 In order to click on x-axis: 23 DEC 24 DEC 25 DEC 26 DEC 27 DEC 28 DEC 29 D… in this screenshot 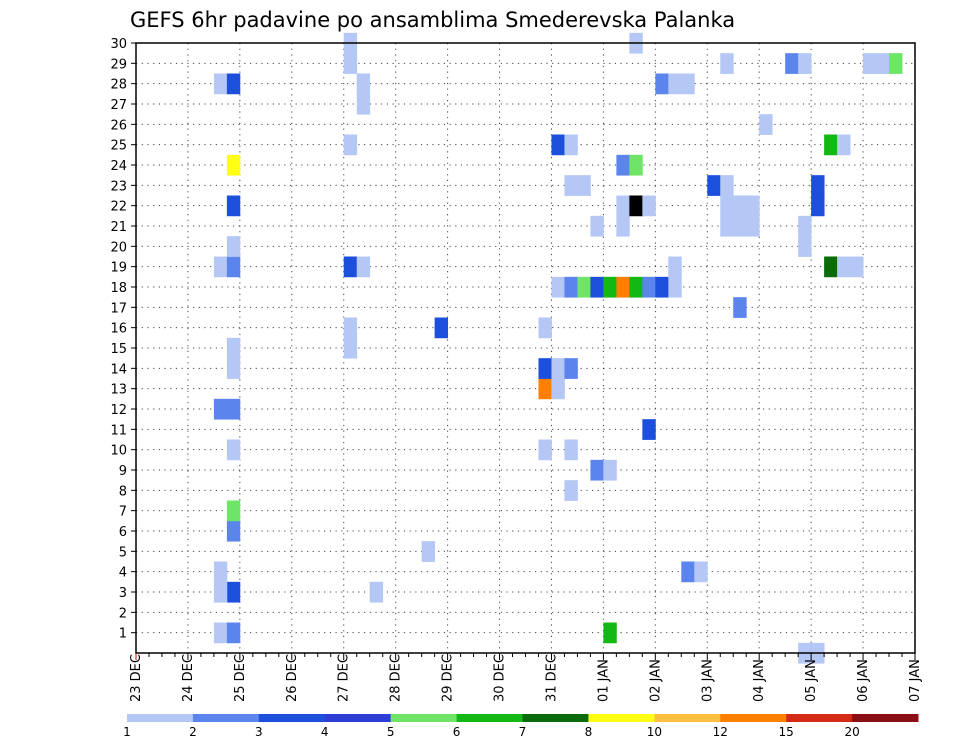, I will do `click(526, 677)`.